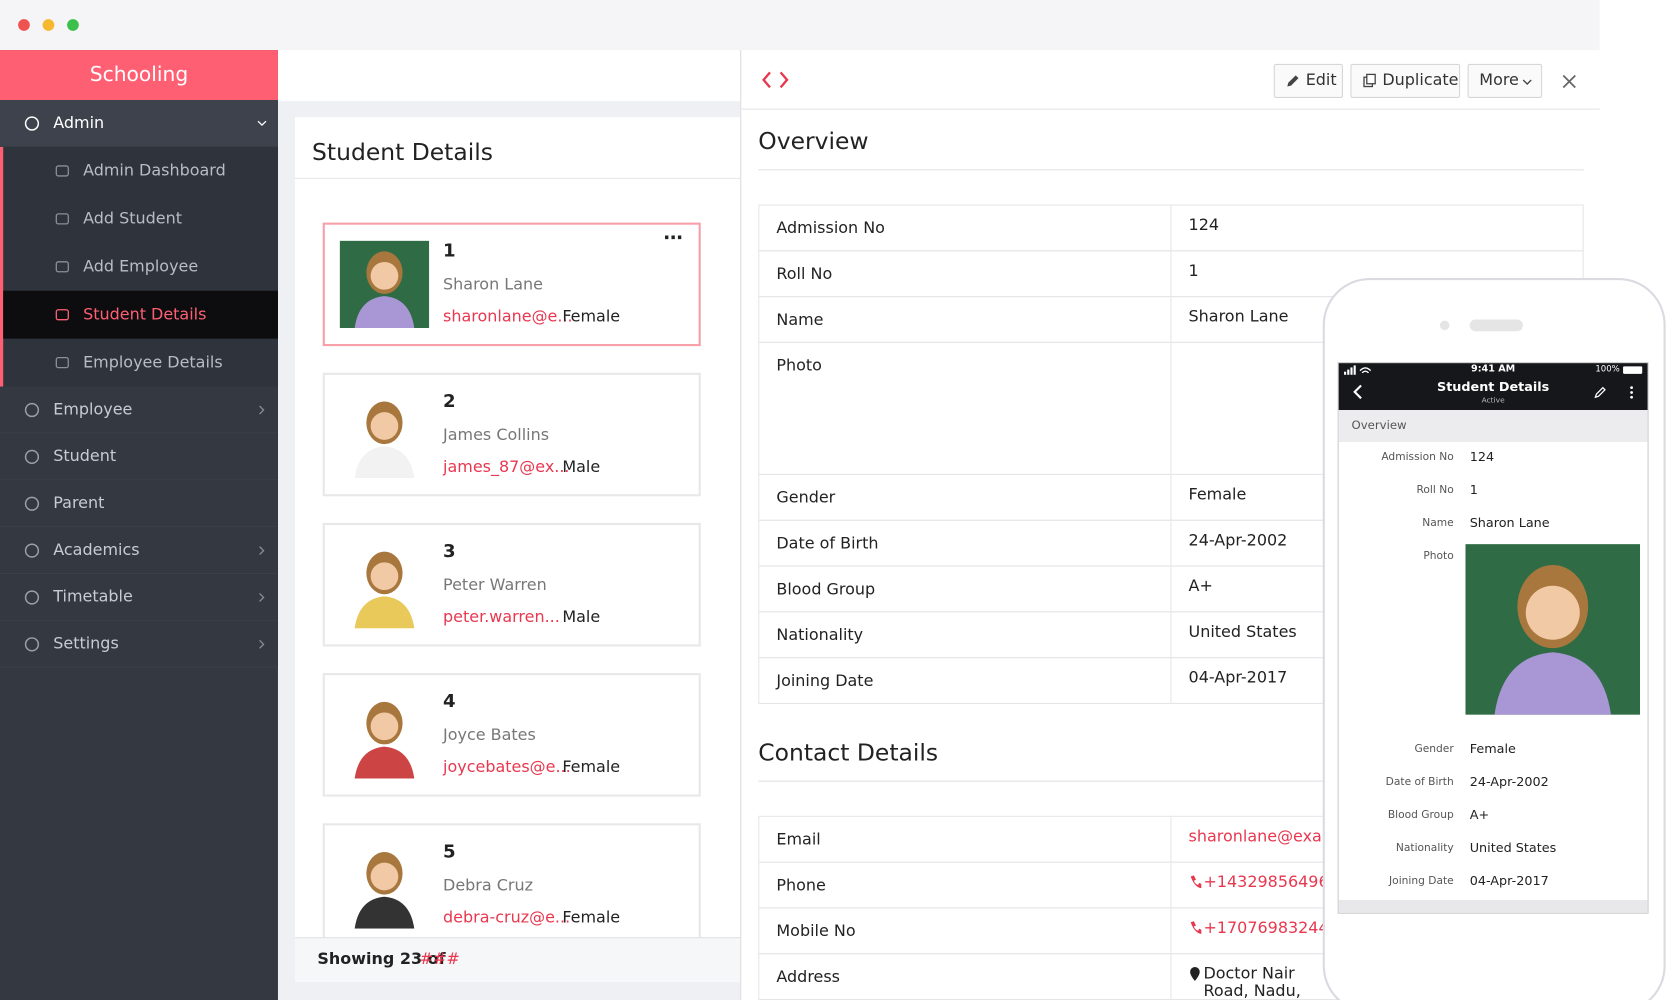 The image size is (1670, 1000). Describe the element at coordinates (1170, 109) in the screenshot. I see `toolbar-divider` at that location.